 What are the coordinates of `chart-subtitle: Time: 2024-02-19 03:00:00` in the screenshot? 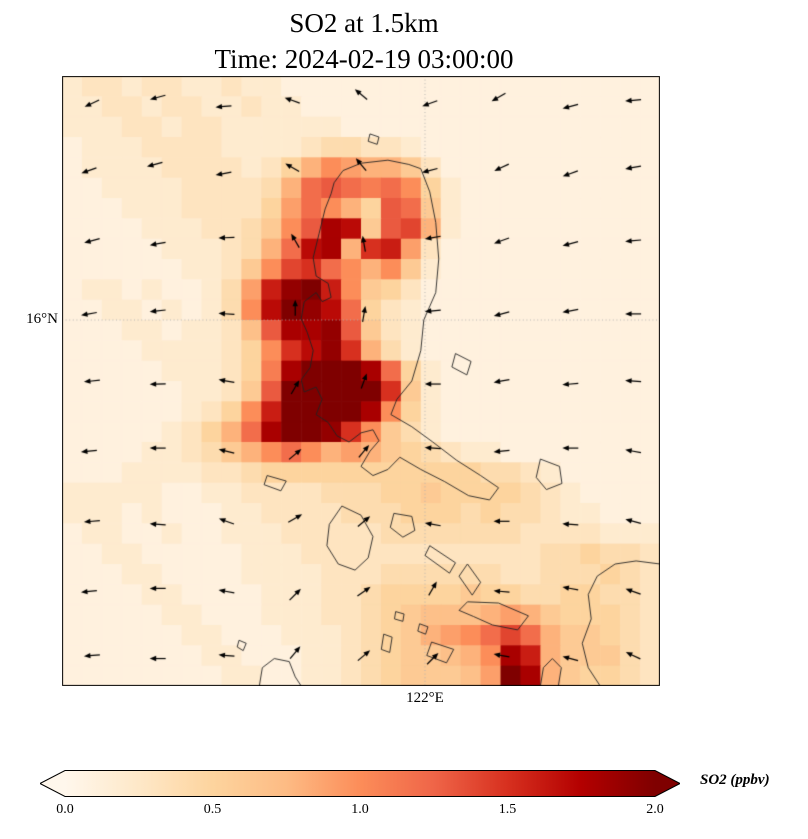 It's located at (364, 59).